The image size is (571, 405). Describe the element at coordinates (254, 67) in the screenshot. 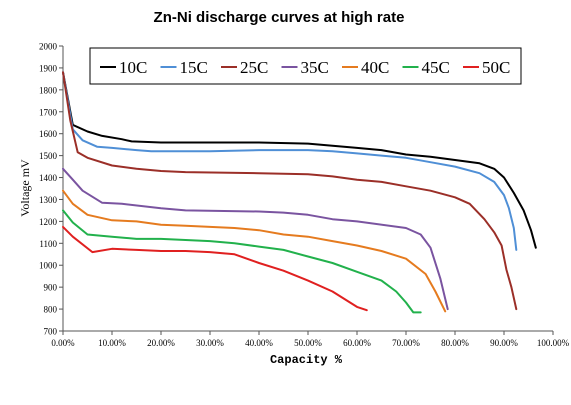

I see `legend-label-25c: 25C` at that location.